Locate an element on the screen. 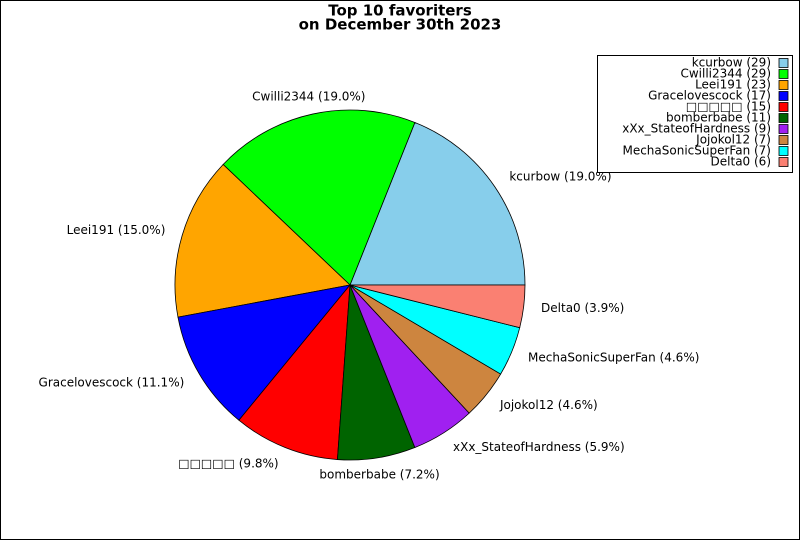  slice-label: bomberbabe (7.2%) is located at coordinates (379, 475).